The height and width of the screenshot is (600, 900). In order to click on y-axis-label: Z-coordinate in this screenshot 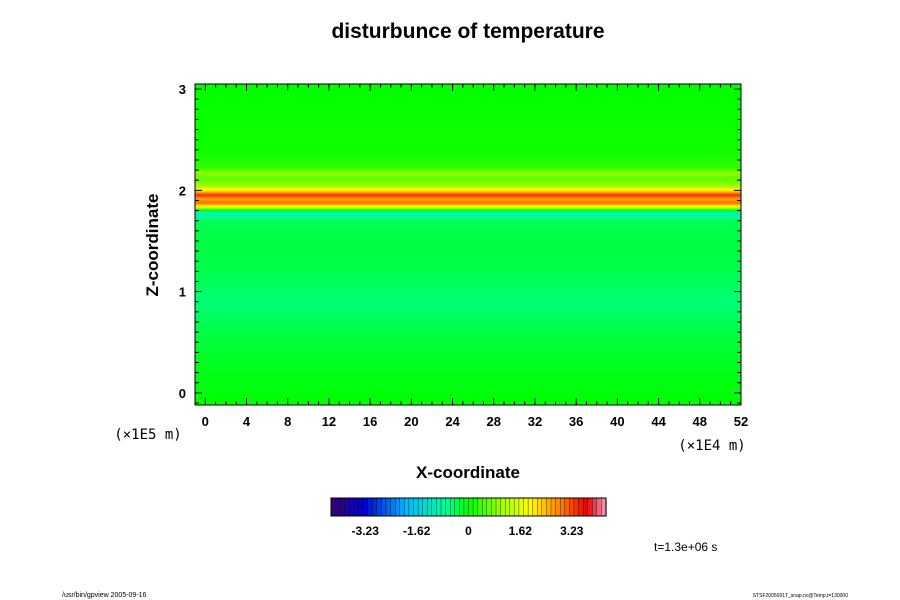, I will do `click(152, 245)`.